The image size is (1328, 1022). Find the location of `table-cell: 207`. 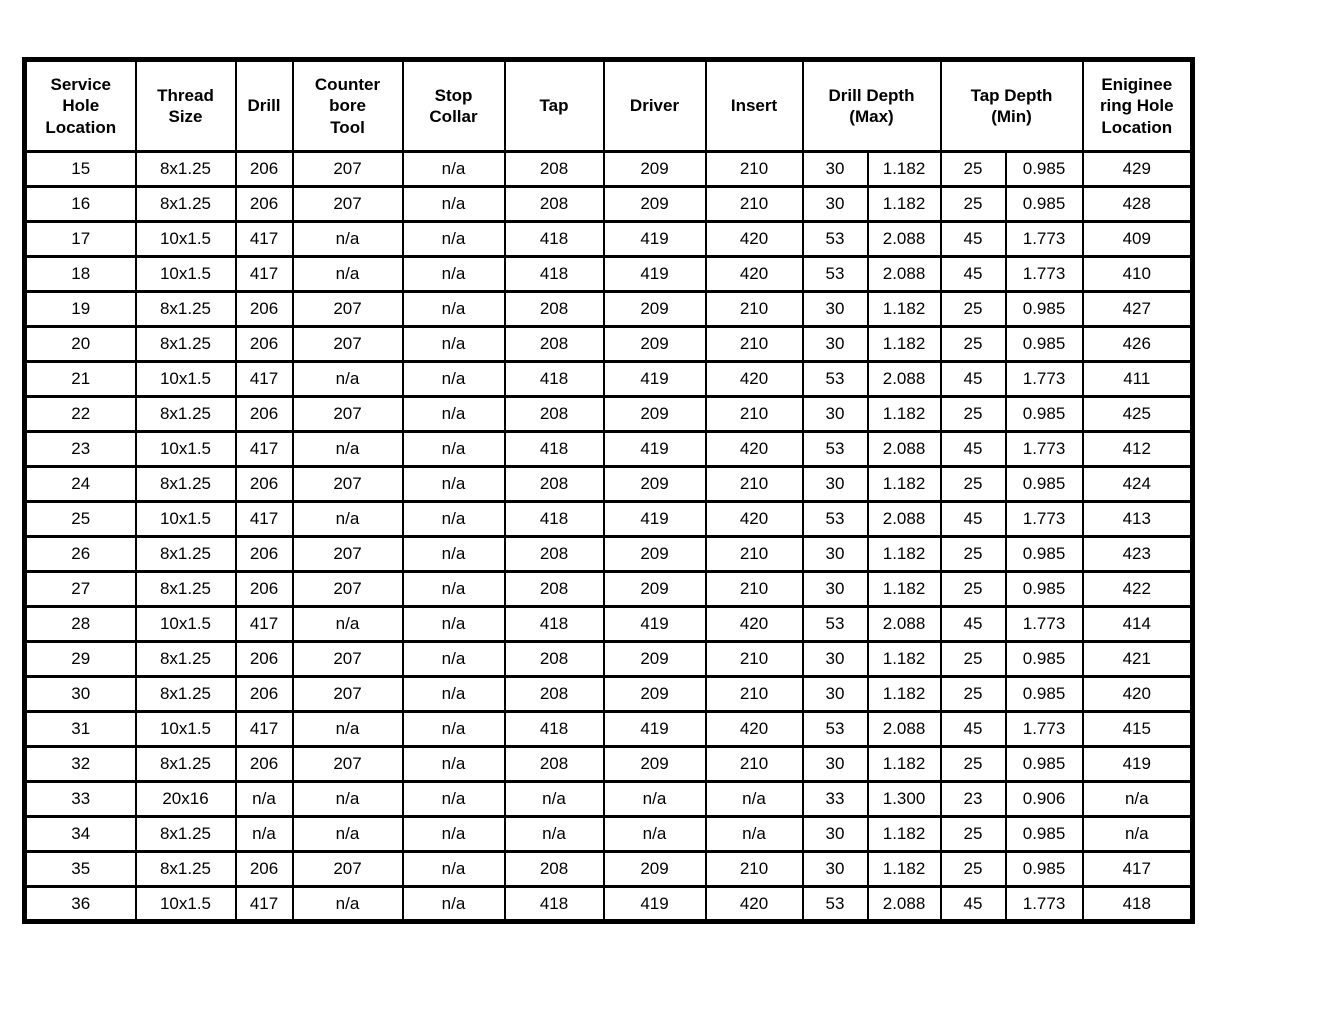

table-cell: 207 is located at coordinates (347, 659).